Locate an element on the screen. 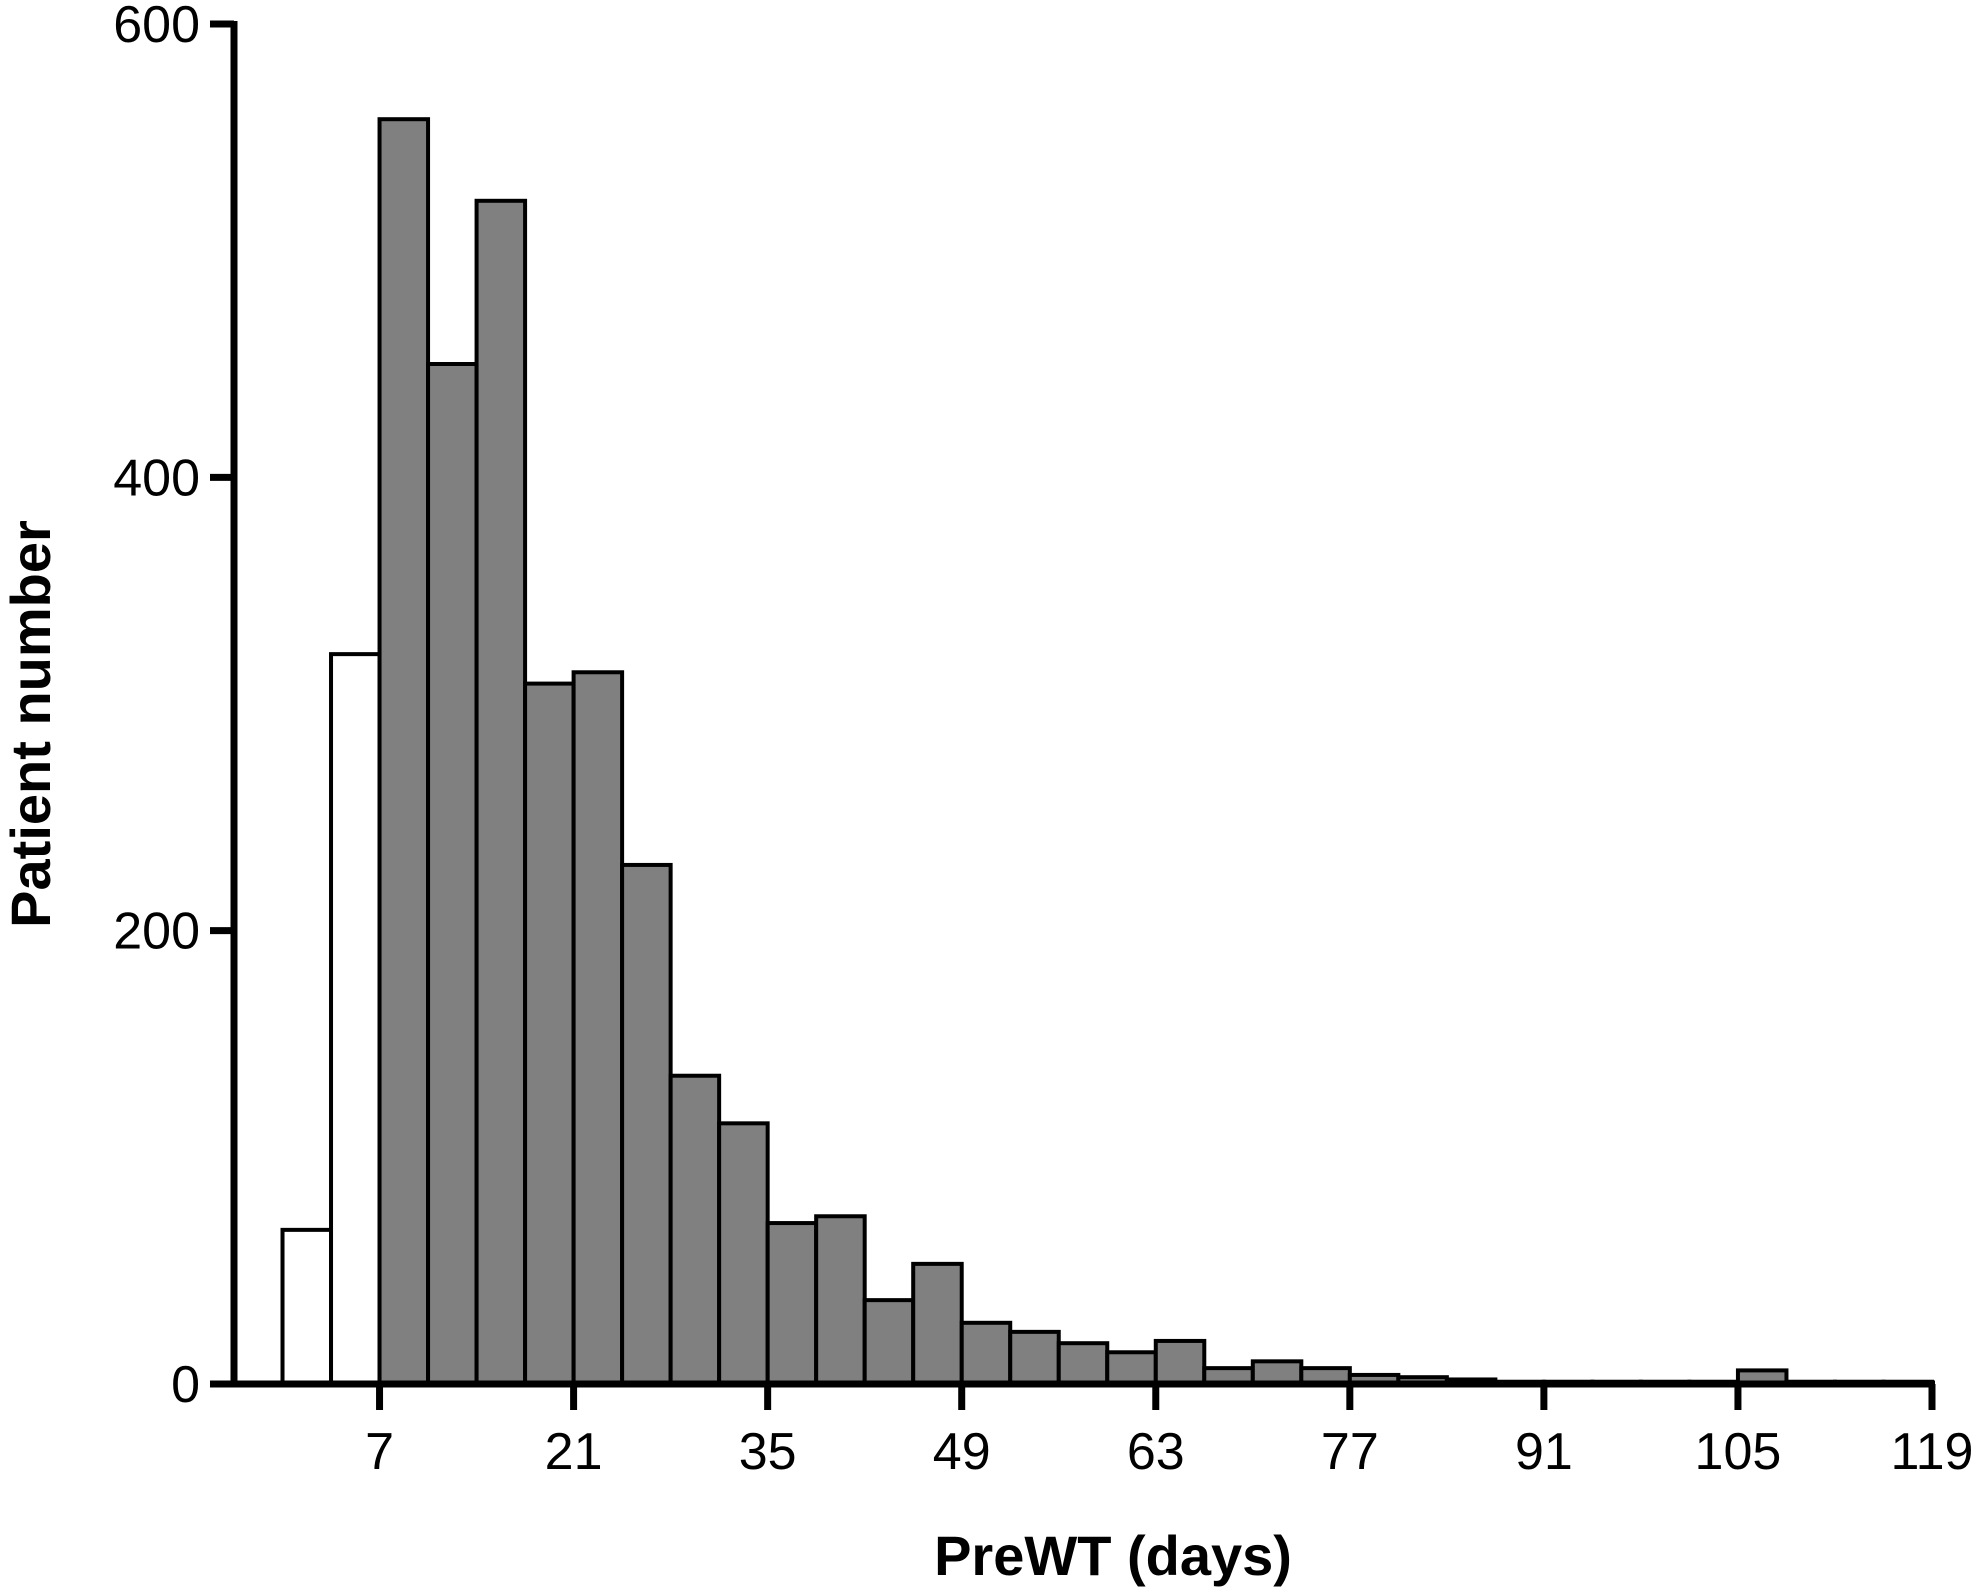 The width and height of the screenshot is (1981, 1589). x-tick-label-91: 91 is located at coordinates (1544, 1452).